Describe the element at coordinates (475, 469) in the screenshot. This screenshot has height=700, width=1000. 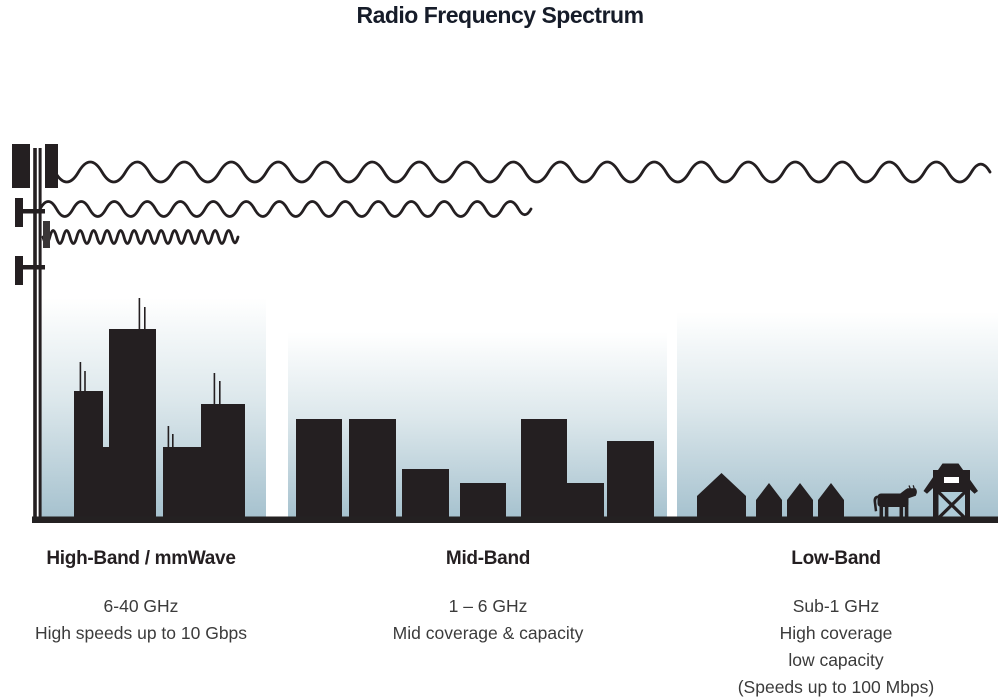
I see `mid-band-skyline` at that location.